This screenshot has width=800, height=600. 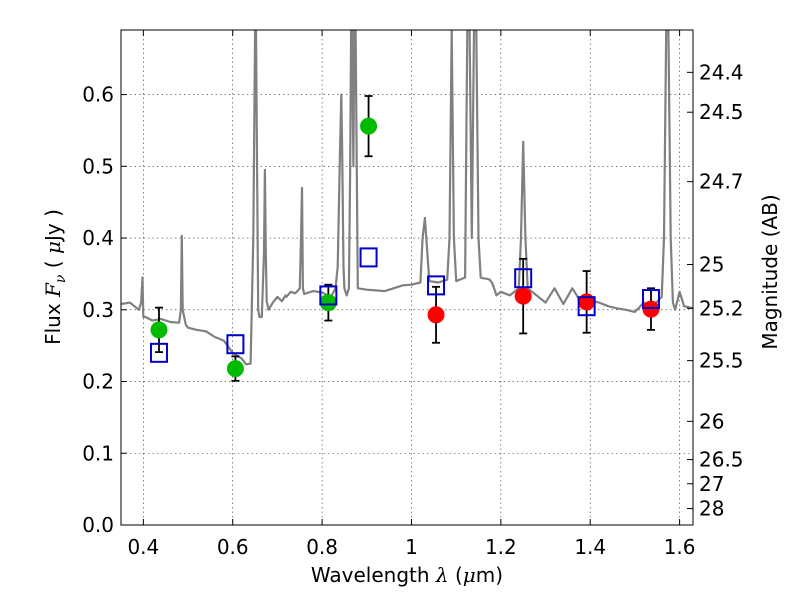 I want to click on y2-tick-label: 27, so click(x=711, y=484).